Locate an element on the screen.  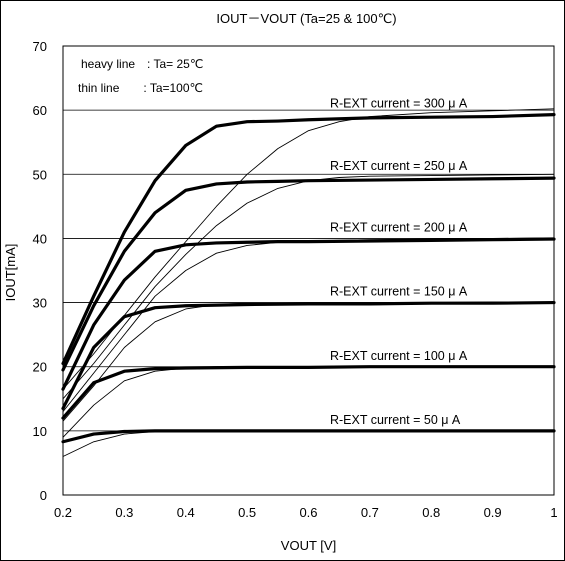
x-tick-label: 1 is located at coordinates (553, 512).